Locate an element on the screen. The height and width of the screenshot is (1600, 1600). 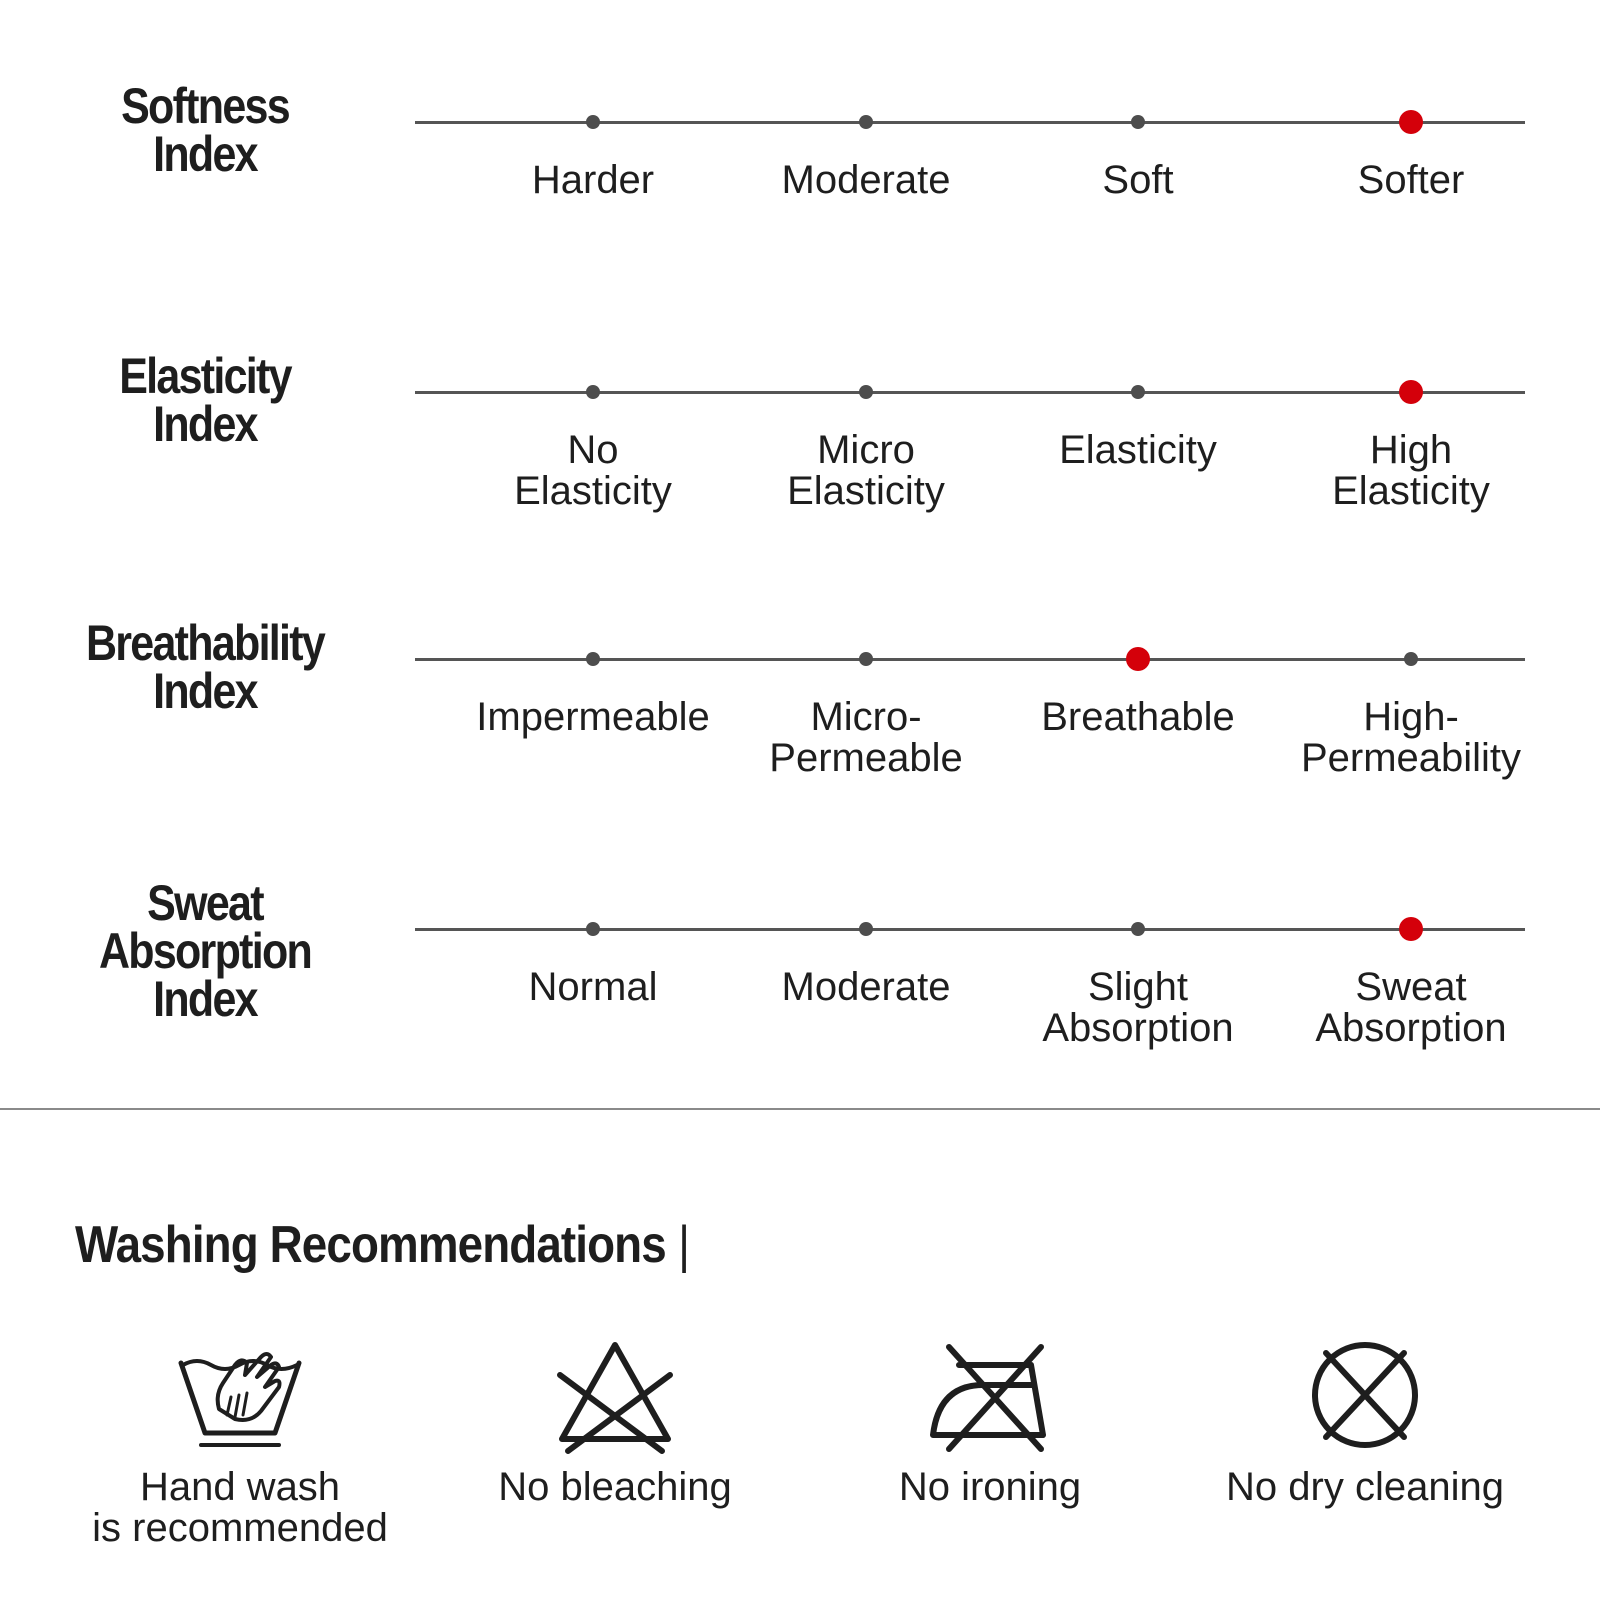
care-label: Hand wash is recommended is located at coordinates (240, 1508).